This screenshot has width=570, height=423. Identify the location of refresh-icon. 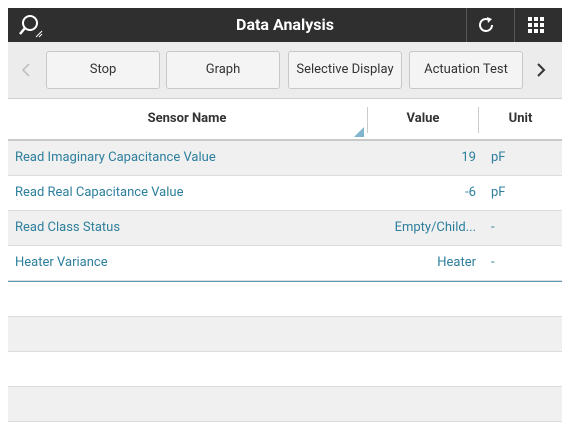
(486, 25).